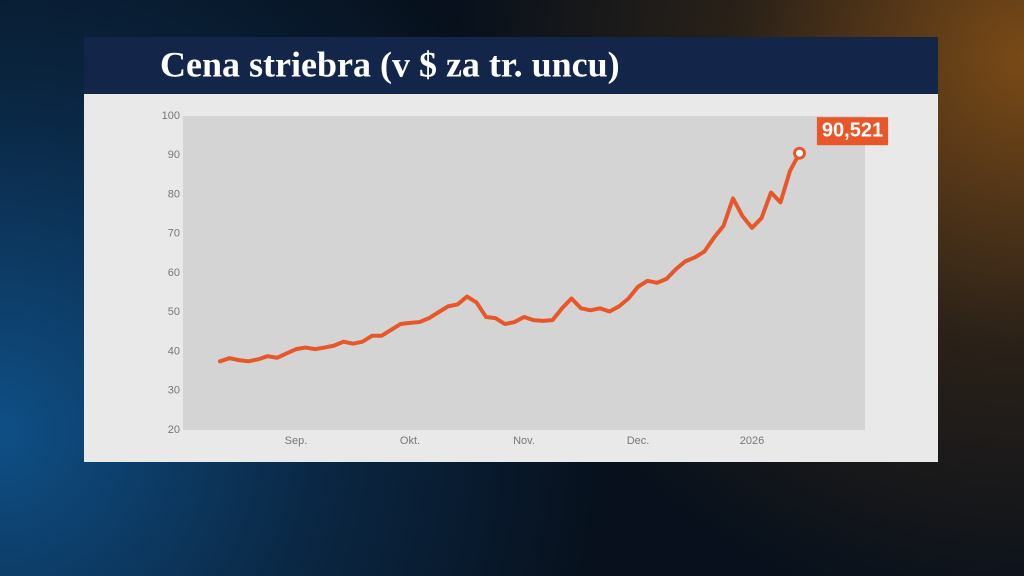  What do you see at coordinates (171, 116) in the screenshot?
I see `y-tick-label: 100` at bounding box center [171, 116].